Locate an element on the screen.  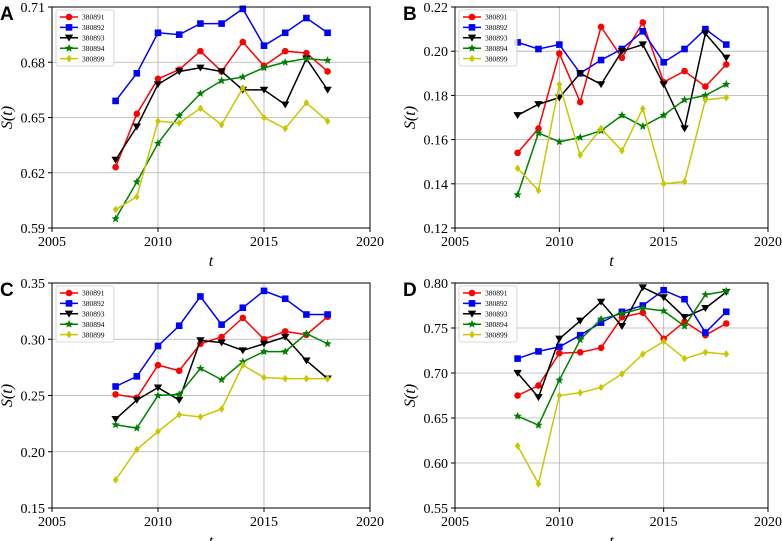
panel-b-series-380893-point is located at coordinates (684, 129).